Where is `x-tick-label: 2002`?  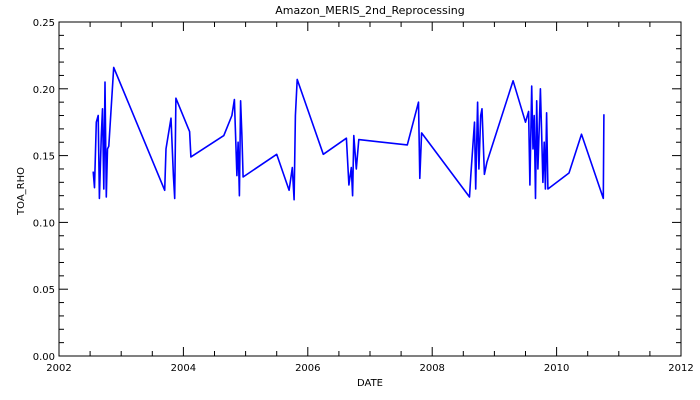 x-tick-label: 2002 is located at coordinates (58, 368).